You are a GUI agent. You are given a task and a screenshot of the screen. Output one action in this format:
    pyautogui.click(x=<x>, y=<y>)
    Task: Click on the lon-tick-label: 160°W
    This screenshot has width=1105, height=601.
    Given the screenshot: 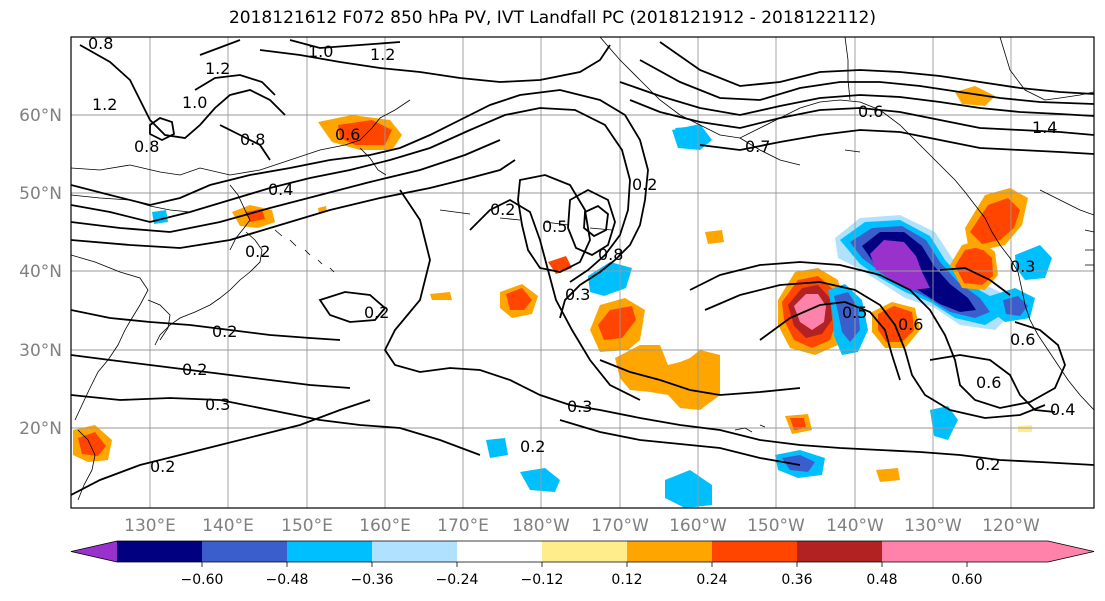 What is the action you would take?
    pyautogui.click(x=698, y=526)
    